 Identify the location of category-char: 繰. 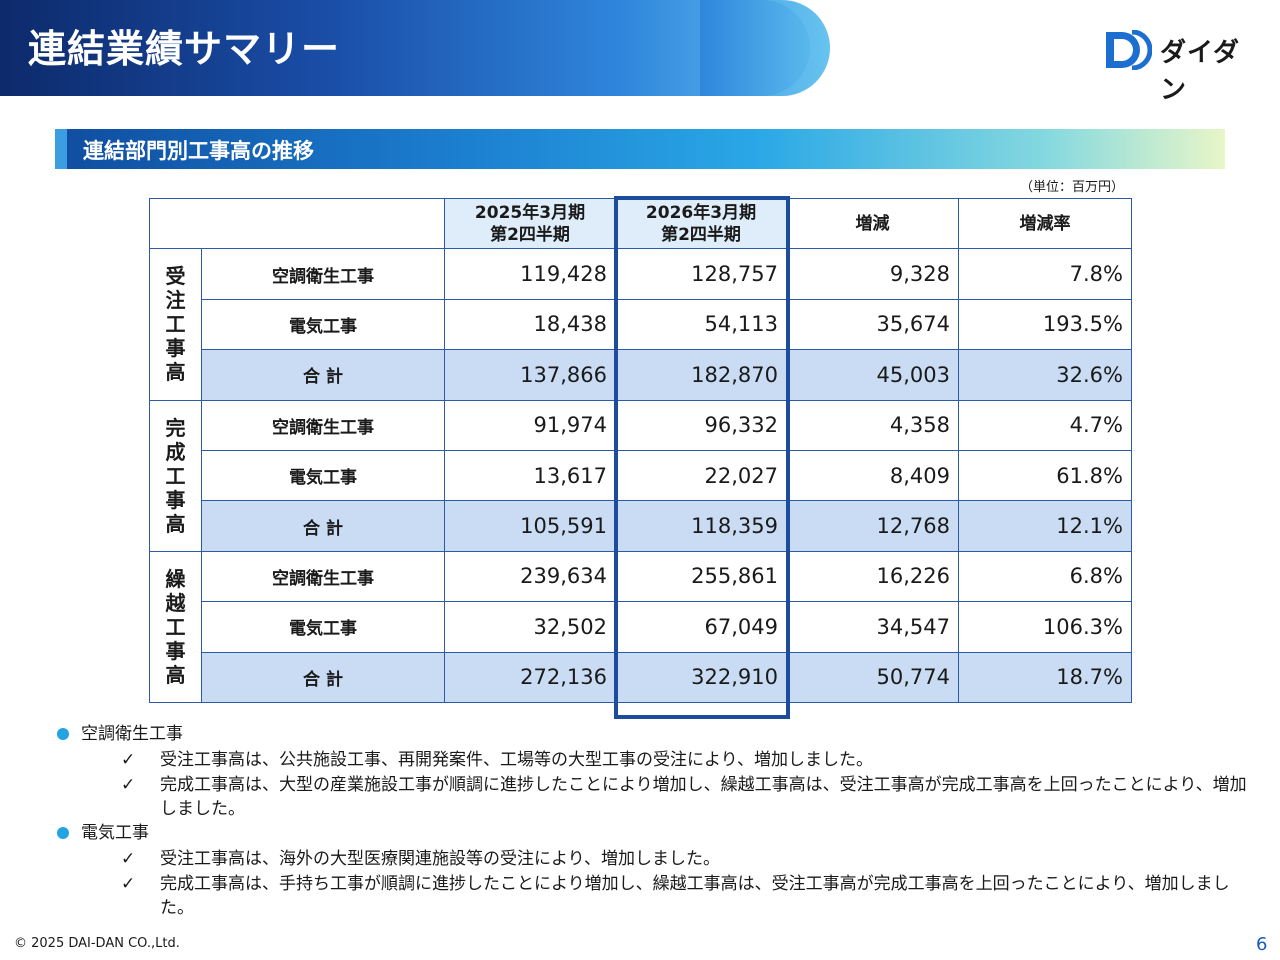
(175, 578).